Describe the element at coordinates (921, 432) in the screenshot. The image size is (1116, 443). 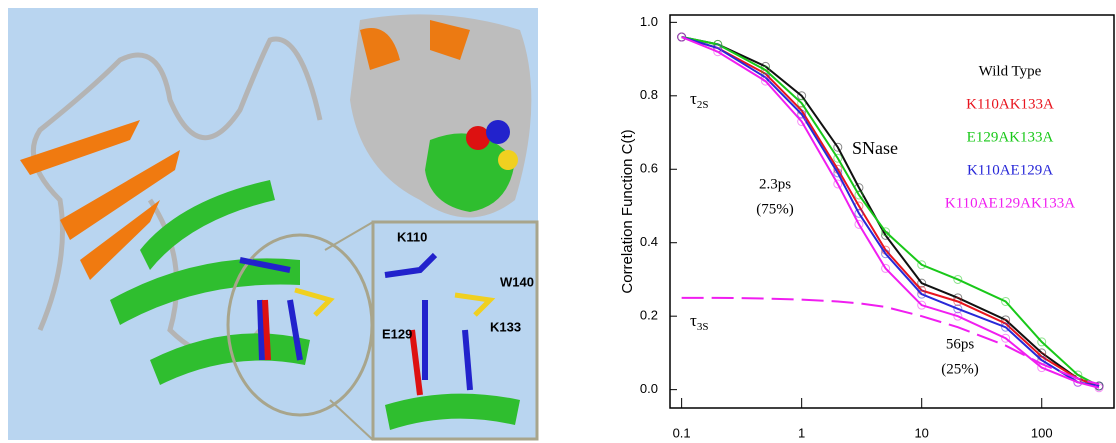
I see `x-tick-label: 10` at that location.